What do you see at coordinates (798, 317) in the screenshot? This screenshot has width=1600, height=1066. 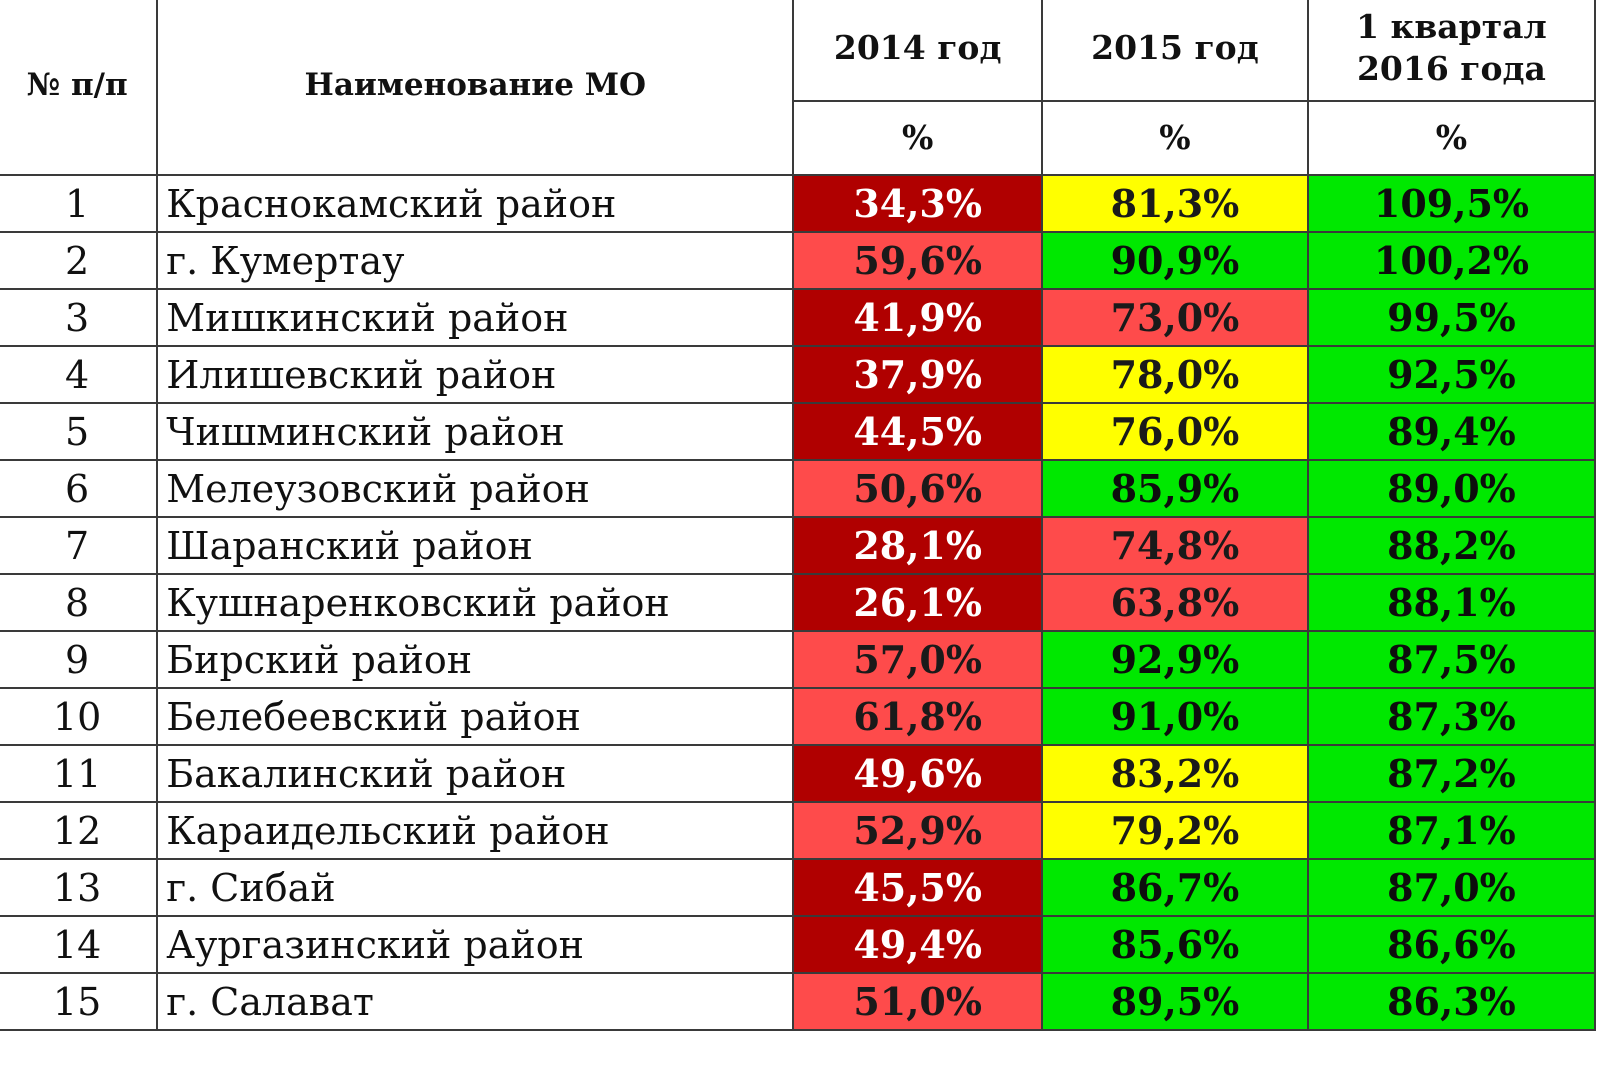 I see `table-row: 3 Мишкинский район 41,9% 73,0% 99,5%` at bounding box center [798, 317].